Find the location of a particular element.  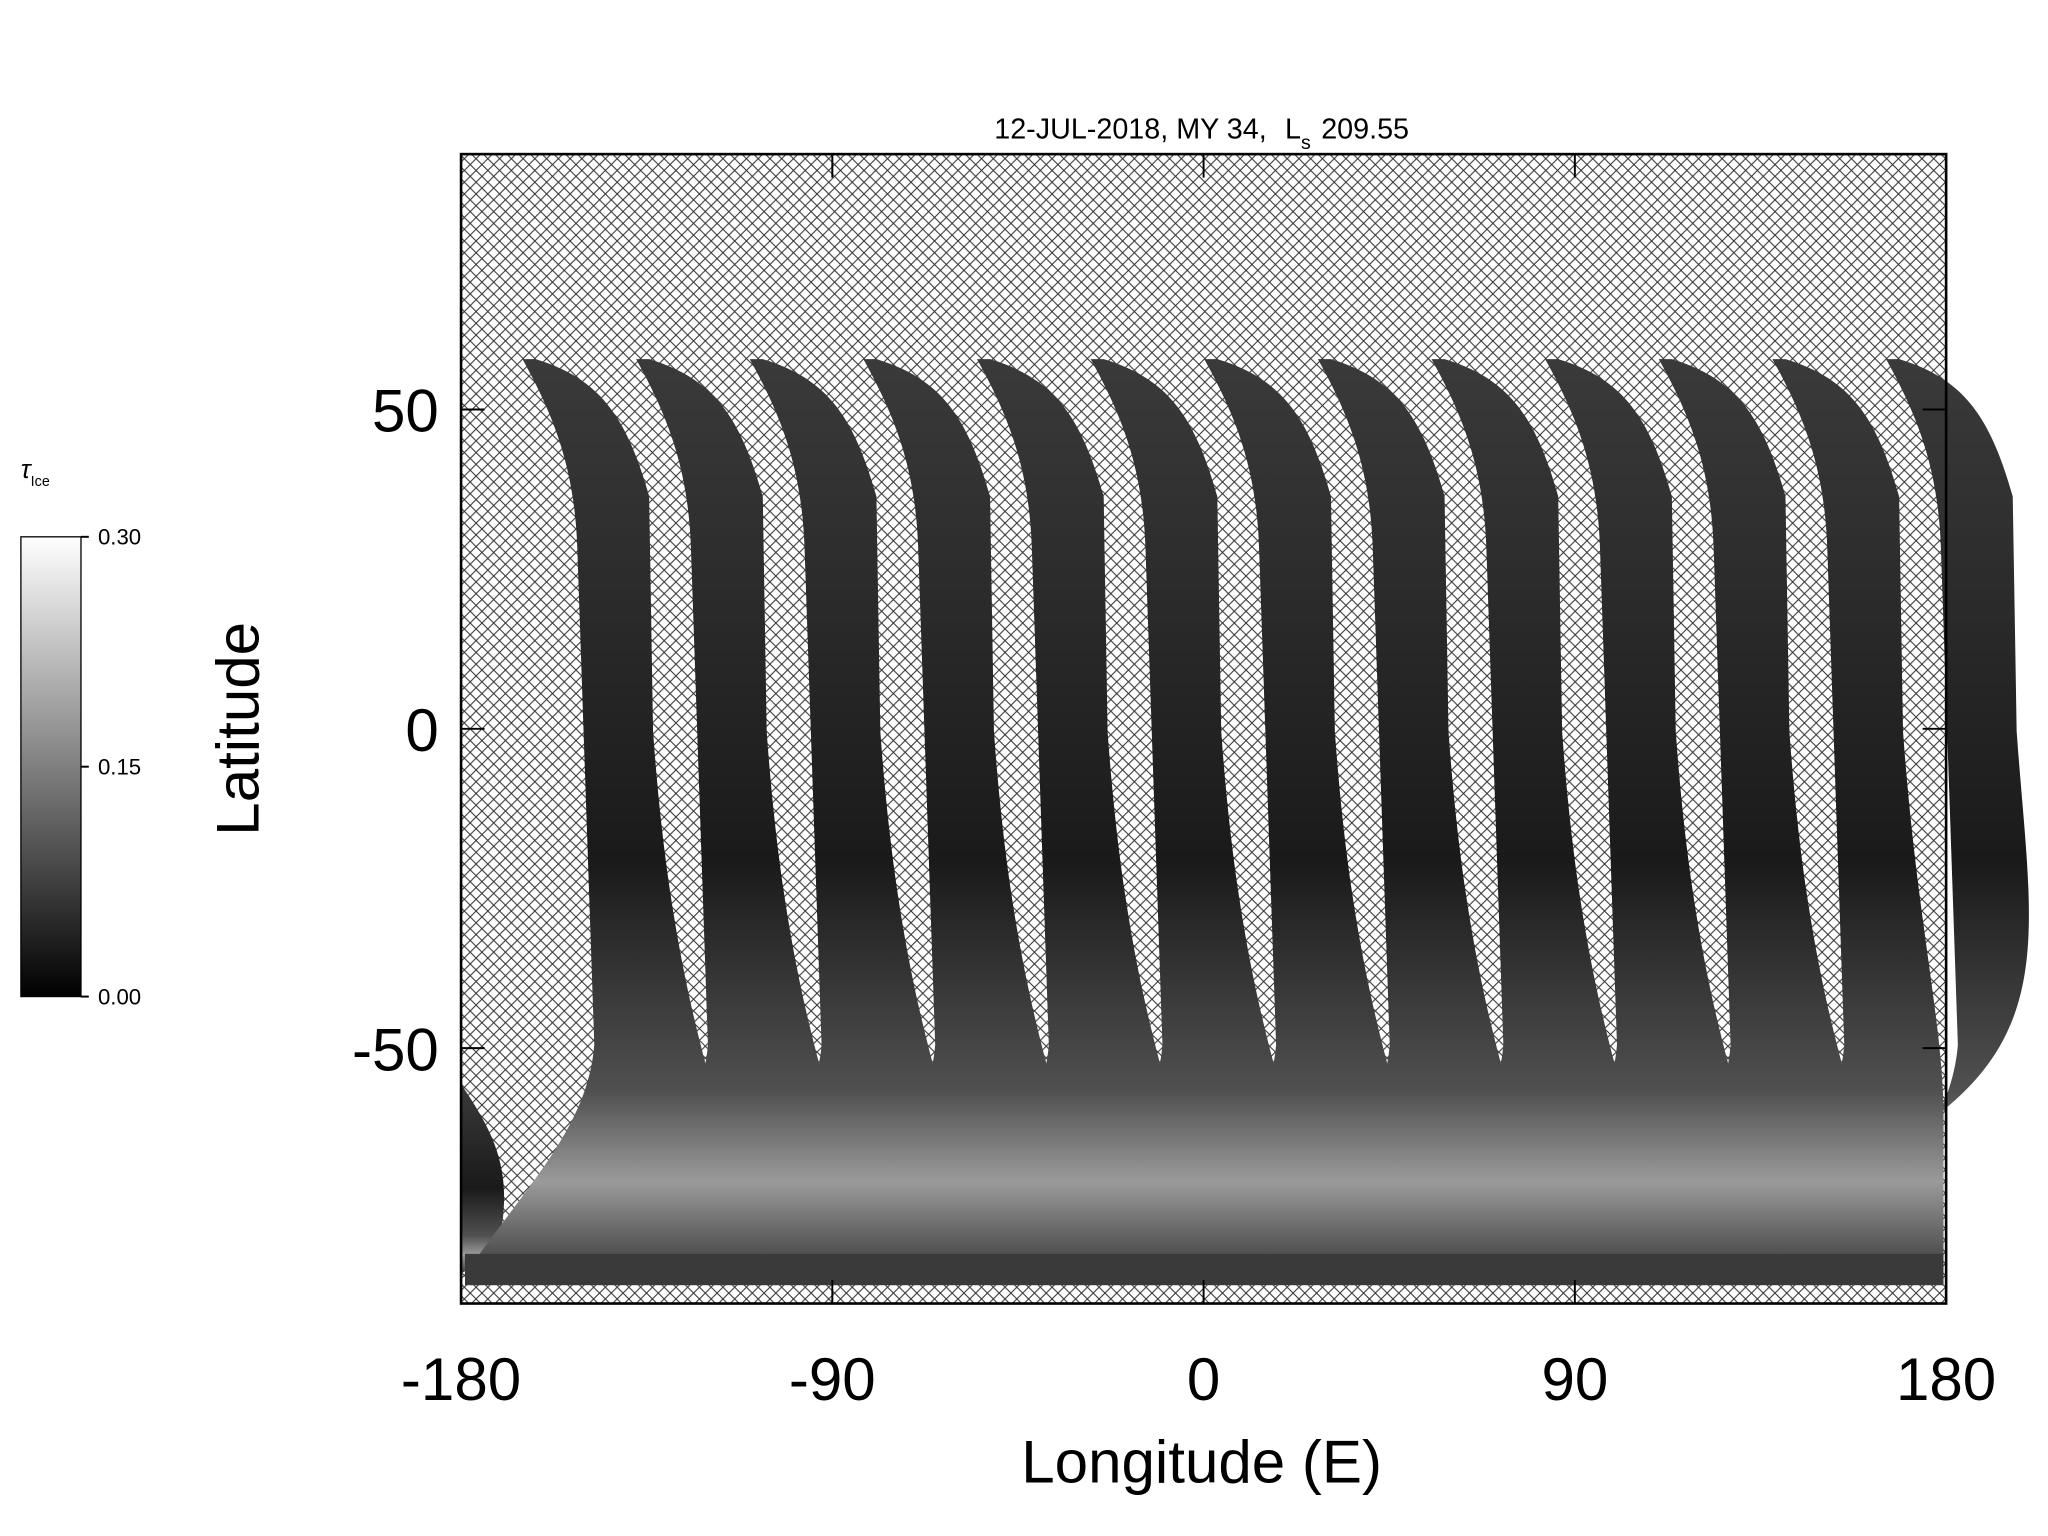

colorbar-tick-label: 0.00 is located at coordinates (119, 996).